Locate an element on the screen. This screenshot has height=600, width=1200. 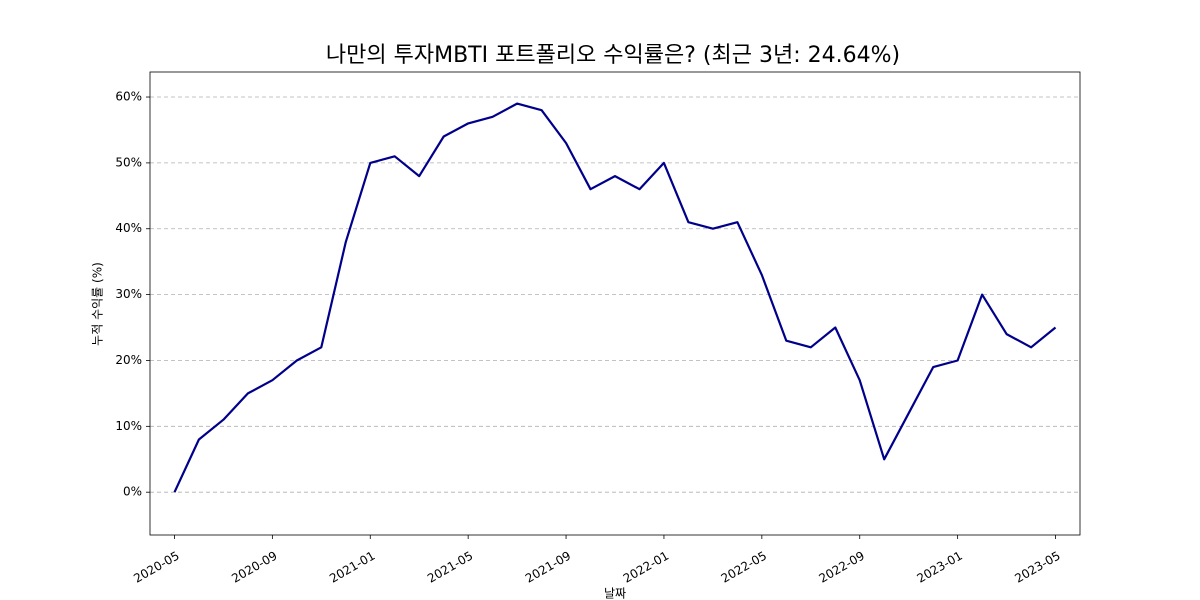
x-tick-label: 2021-05 is located at coordinates (450, 567).